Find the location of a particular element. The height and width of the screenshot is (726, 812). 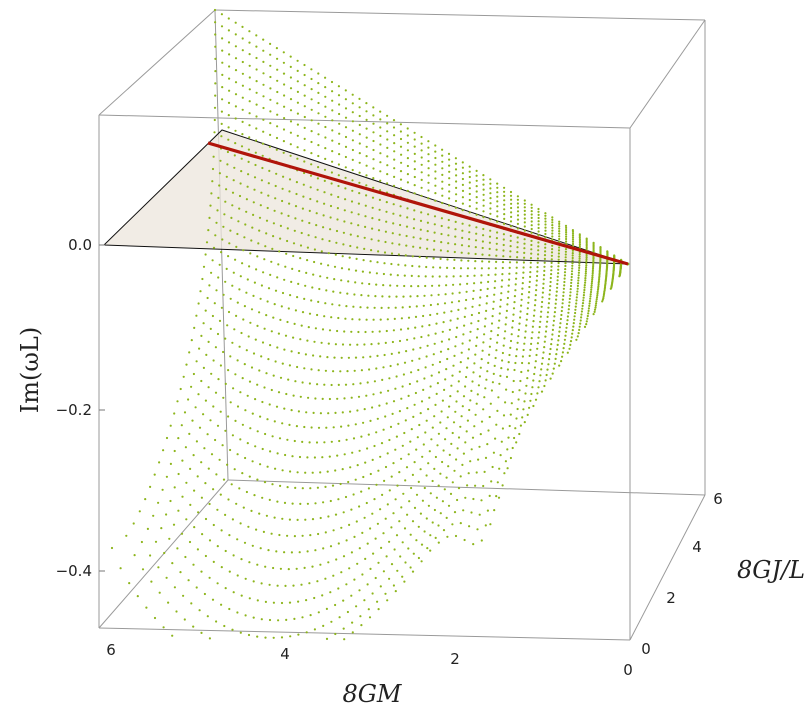

z-tick-label: −0.4 is located at coordinates (74, 571).